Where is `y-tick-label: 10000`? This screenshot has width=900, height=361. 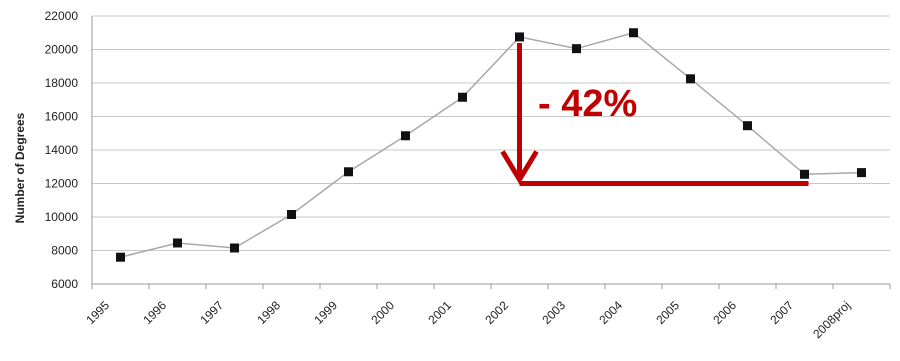
y-tick-label: 10000 is located at coordinates (62, 217).